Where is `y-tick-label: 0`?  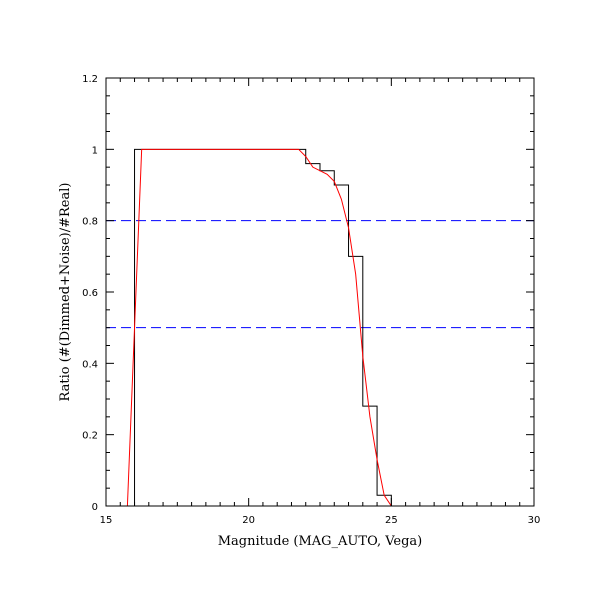
y-tick-label: 0 is located at coordinates (95, 507).